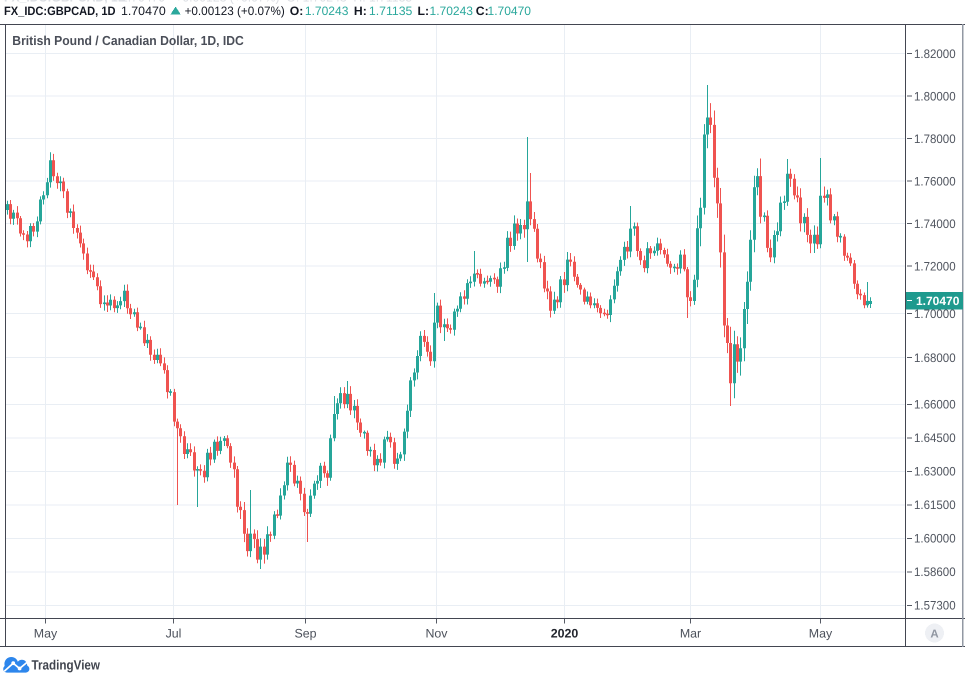  What do you see at coordinates (360, 11) in the screenshot?
I see `svg-text: H:` at bounding box center [360, 11].